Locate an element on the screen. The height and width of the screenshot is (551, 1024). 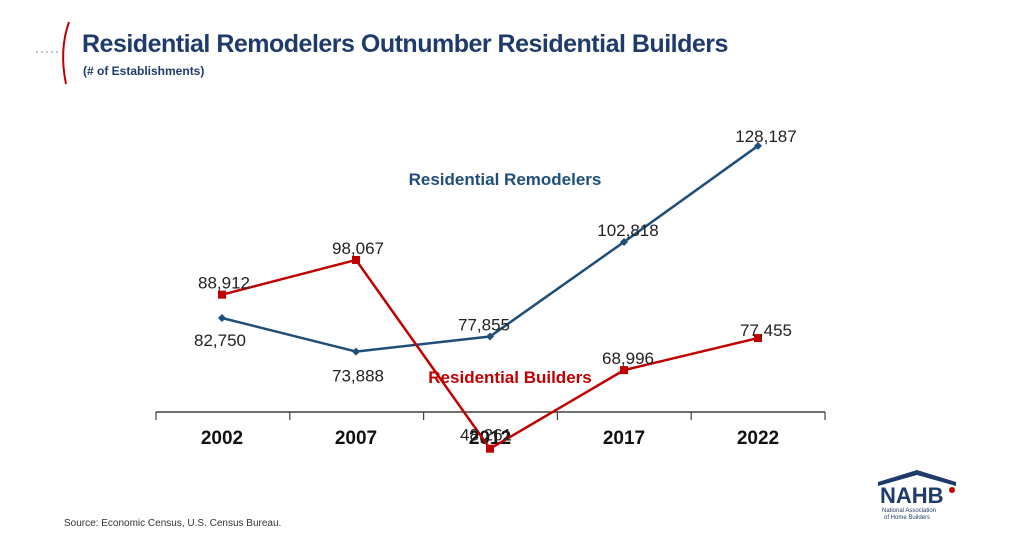
data-label: 68,996 is located at coordinates (628, 358).